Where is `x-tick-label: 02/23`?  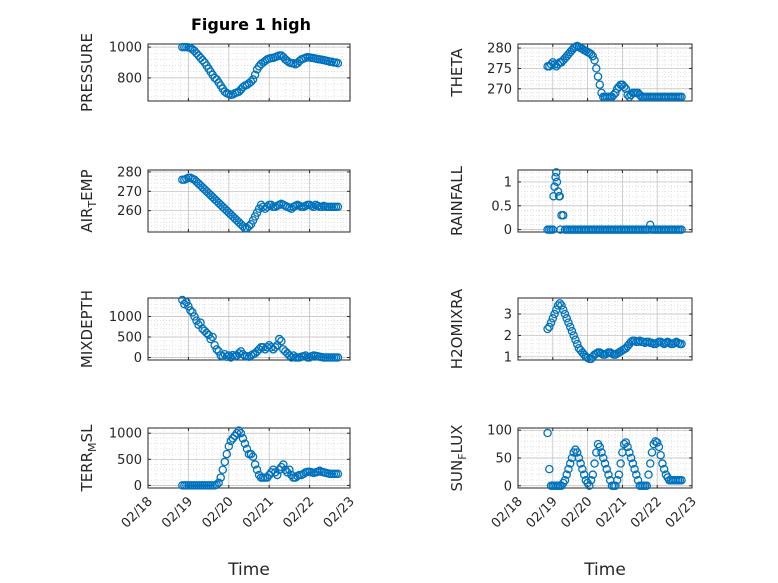
x-tick-label: 02/23 is located at coordinates (681, 512).